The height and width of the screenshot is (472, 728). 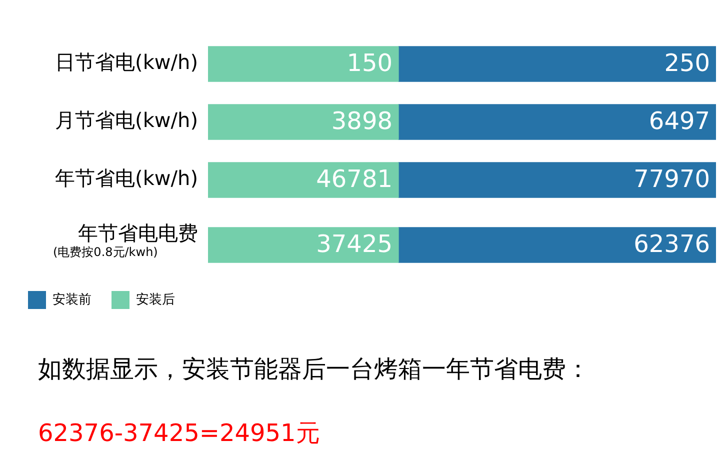 I want to click on text: 如数据显示，安装节能器后一台烤箱一年节省电费：, so click(x=314, y=369).